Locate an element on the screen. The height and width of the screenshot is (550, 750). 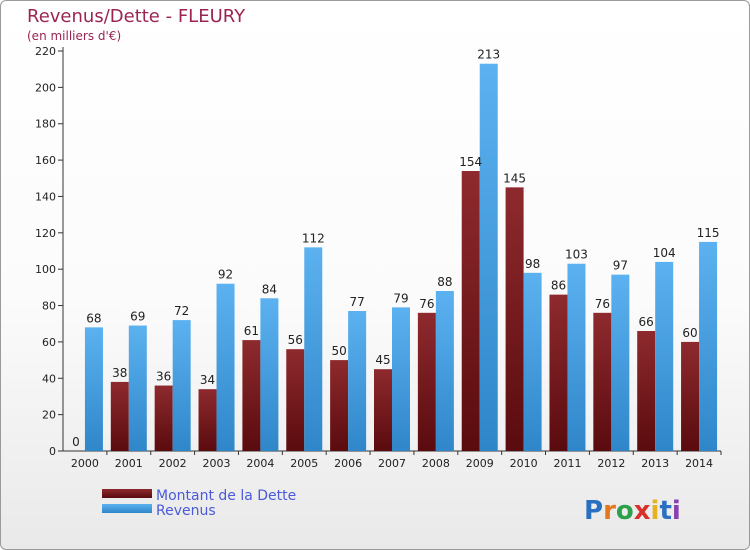
x-tick-label: 2004 is located at coordinates (260, 463).